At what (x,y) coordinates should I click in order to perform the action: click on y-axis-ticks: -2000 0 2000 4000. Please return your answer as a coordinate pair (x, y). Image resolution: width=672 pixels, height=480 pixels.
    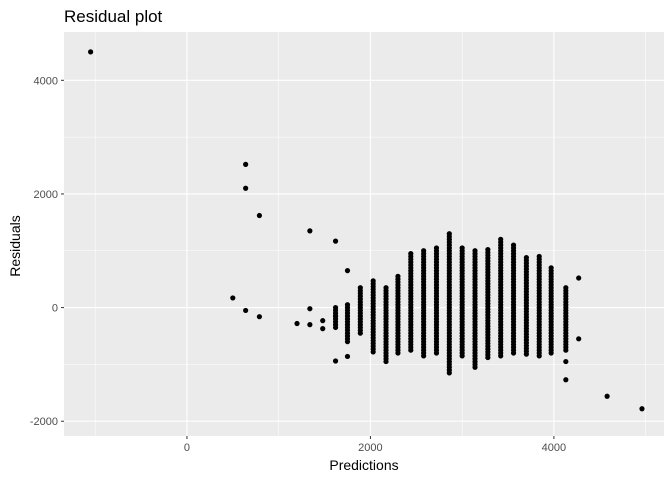
    Looking at the image, I should click on (47, 251).